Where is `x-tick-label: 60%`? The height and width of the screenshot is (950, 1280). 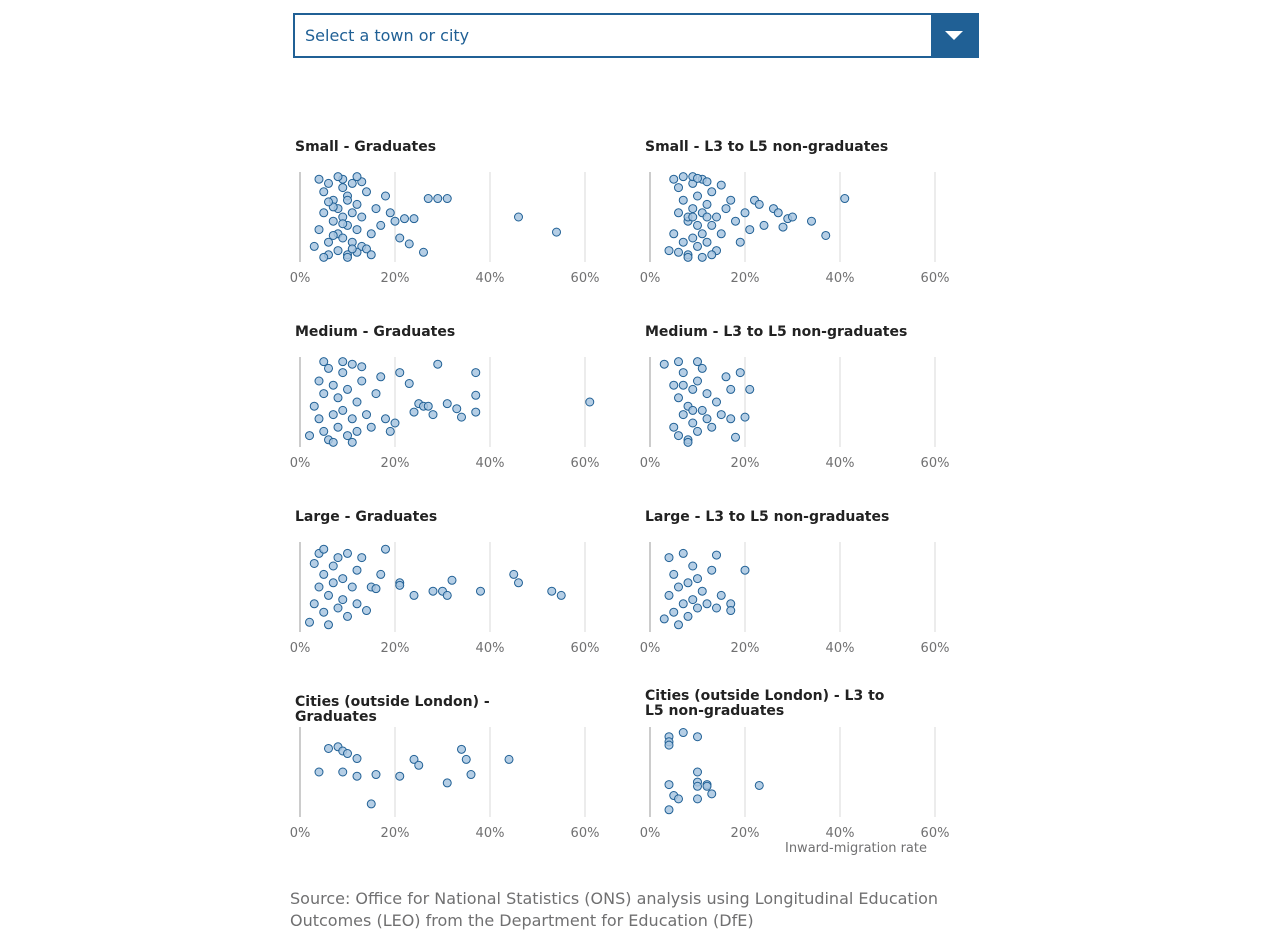 x-tick-label: 60% is located at coordinates (585, 463).